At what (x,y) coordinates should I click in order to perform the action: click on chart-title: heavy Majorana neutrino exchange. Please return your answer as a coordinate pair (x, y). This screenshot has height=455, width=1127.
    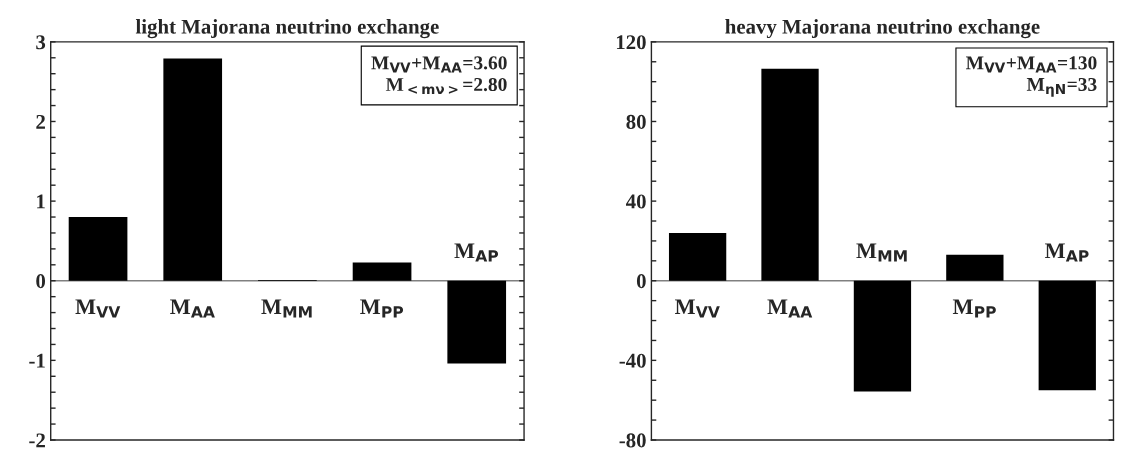
    Looking at the image, I should click on (882, 29).